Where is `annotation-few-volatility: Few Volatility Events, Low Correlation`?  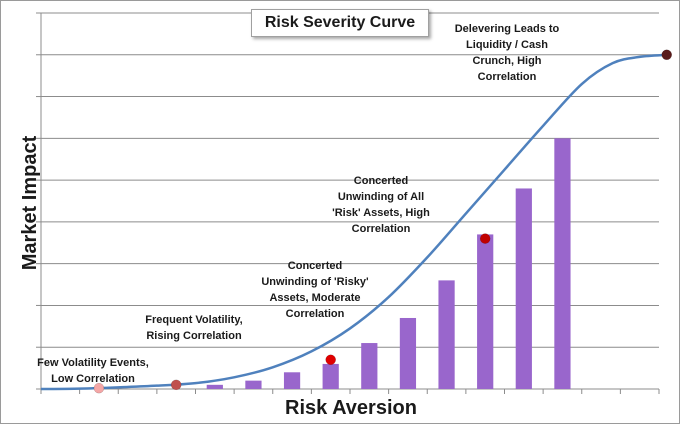
annotation-few-volatility: Few Volatility Events, Low Correlation is located at coordinates (93, 371).